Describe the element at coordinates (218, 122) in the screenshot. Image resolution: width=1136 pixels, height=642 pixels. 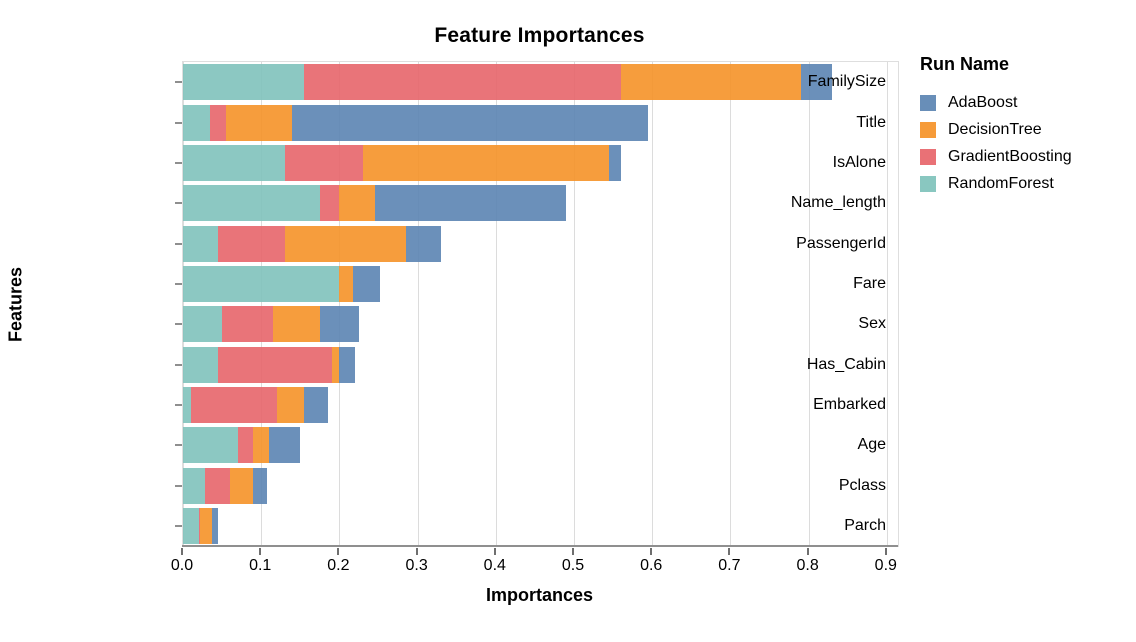
I see `bar-Title-GradientBoosting` at that location.